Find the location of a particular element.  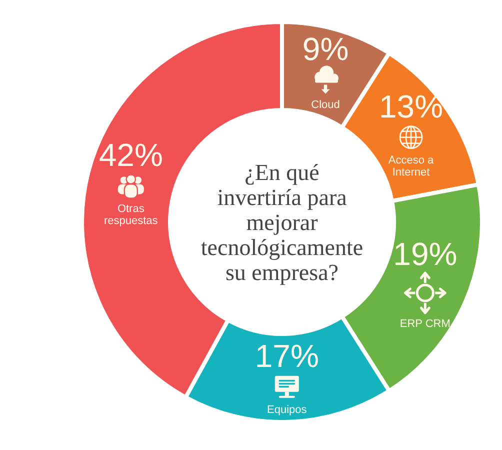

data-label: 13% is located at coordinates (411, 106).